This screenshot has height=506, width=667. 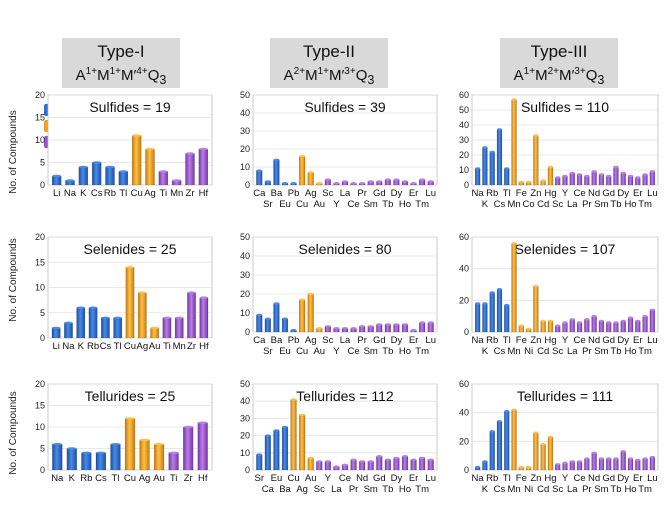 I want to click on bar-Ca, so click(x=267, y=453).